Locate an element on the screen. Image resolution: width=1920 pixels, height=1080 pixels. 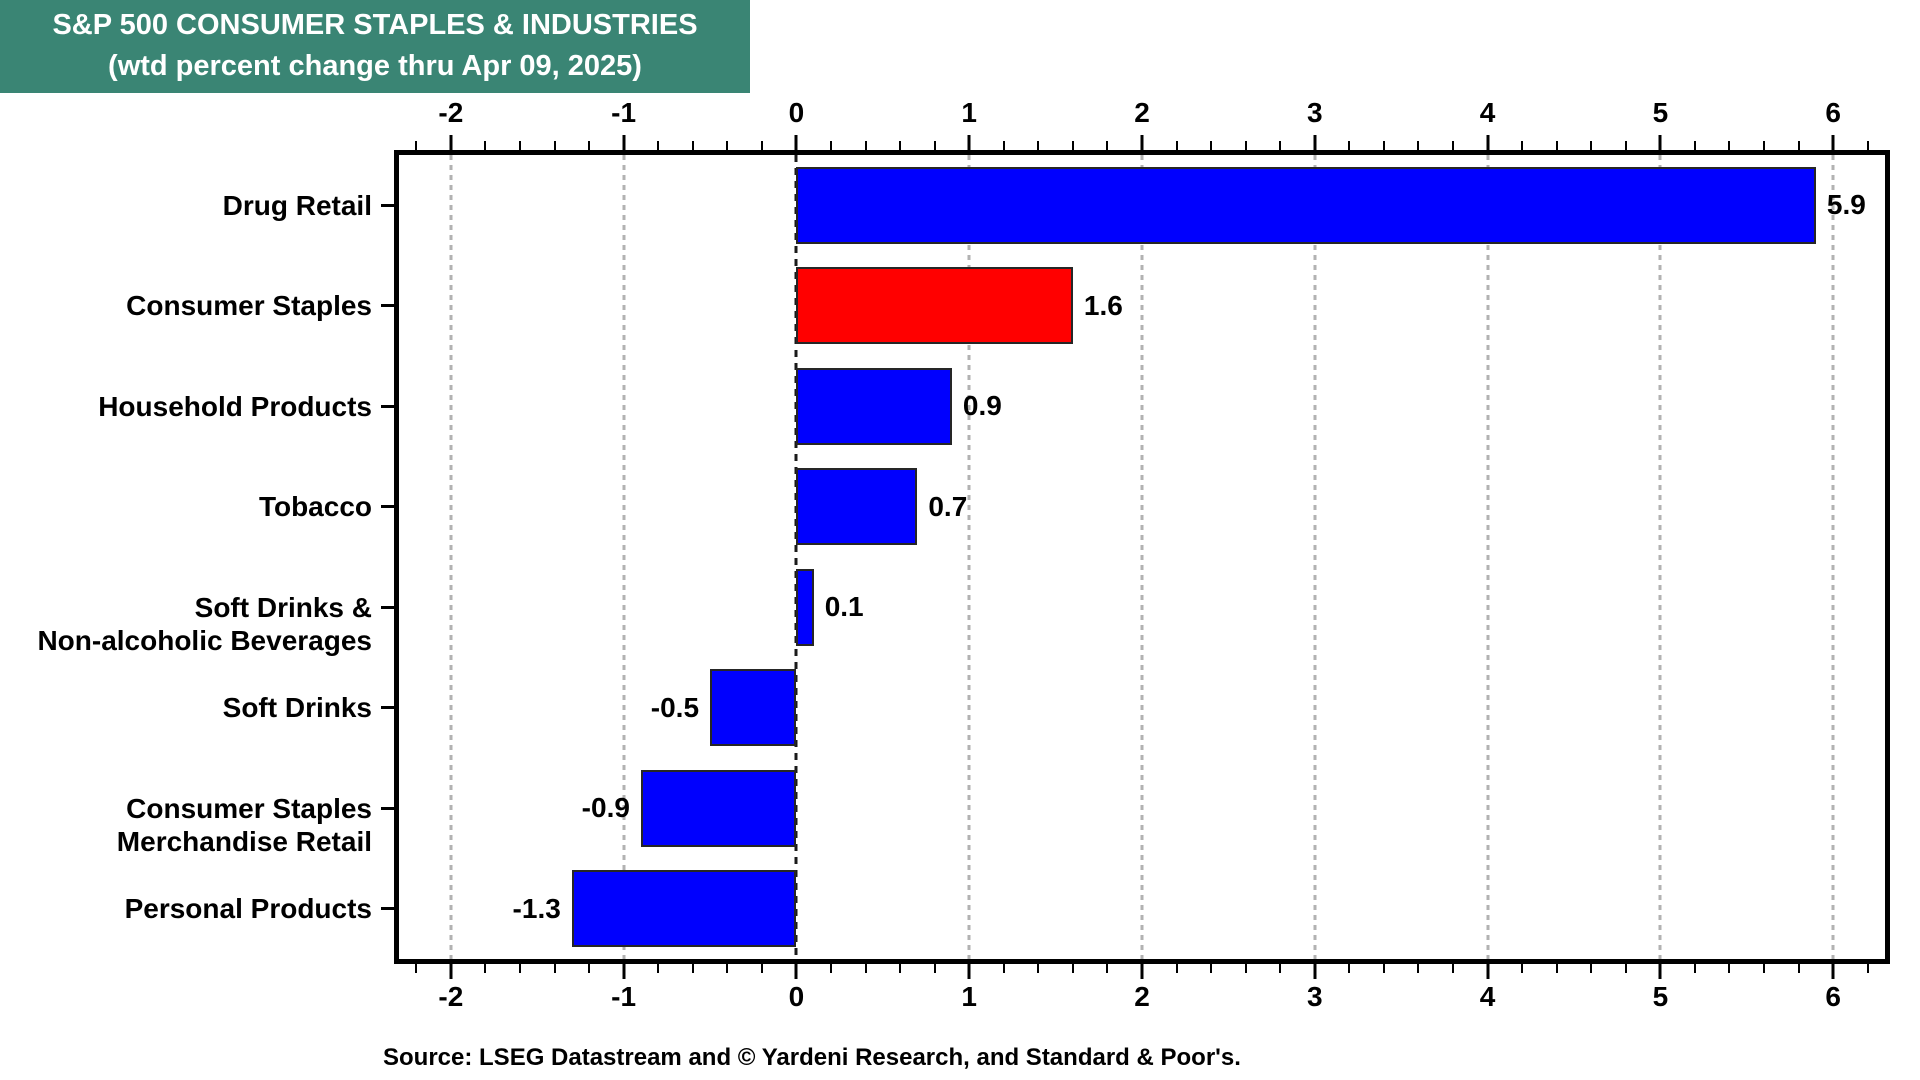
category-label-consumer-staples: Consumer Staples is located at coordinates (249, 305).